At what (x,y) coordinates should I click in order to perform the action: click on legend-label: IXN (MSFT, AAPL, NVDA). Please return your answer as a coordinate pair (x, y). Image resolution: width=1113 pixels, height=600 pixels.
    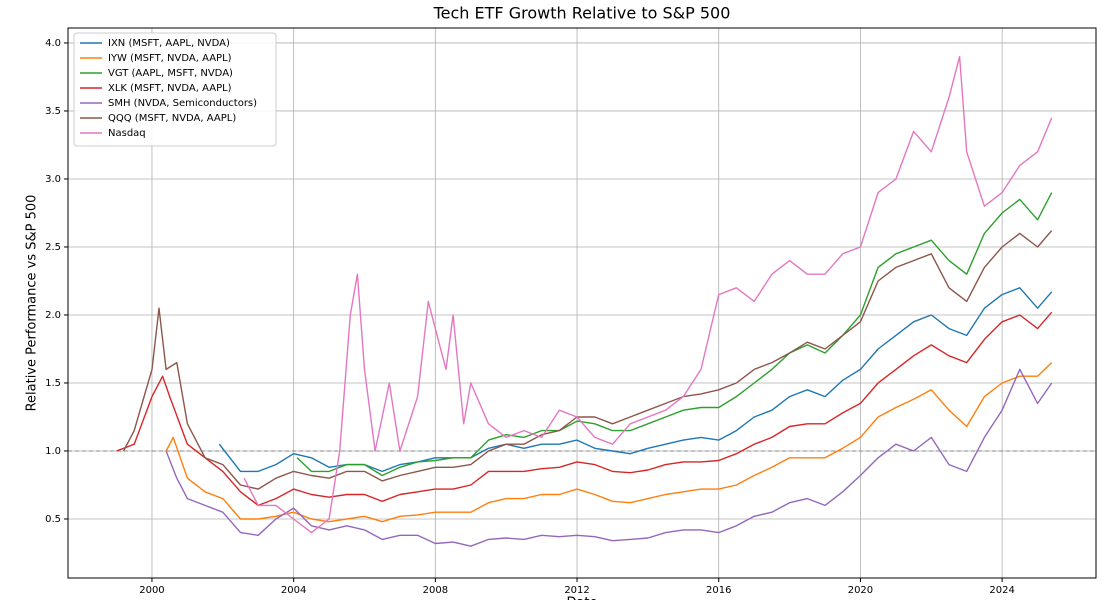
    Looking at the image, I should click on (169, 43).